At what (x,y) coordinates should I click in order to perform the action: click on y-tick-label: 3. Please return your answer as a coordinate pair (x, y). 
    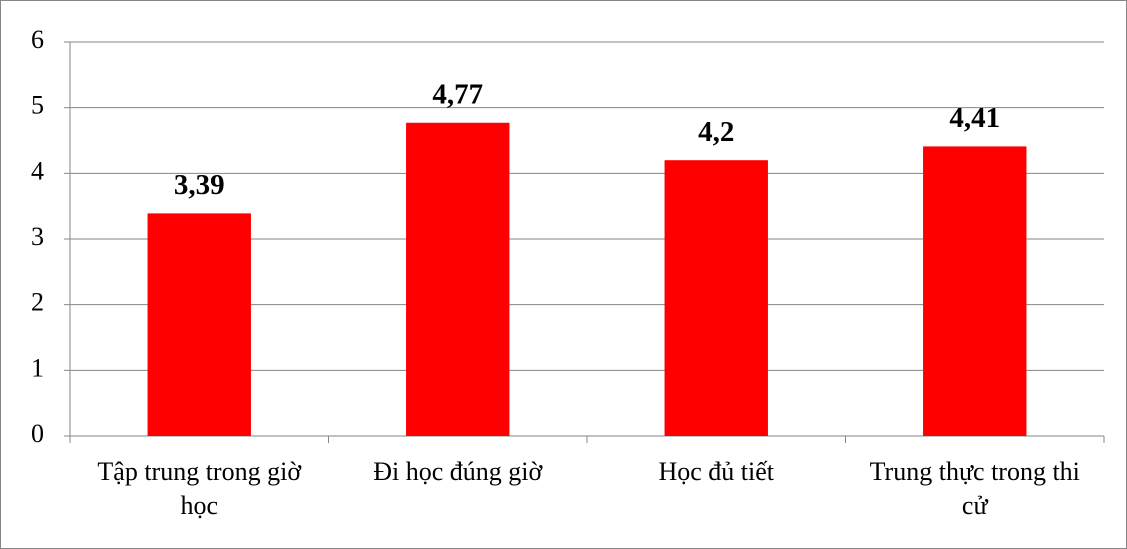
    Looking at the image, I should click on (37, 236).